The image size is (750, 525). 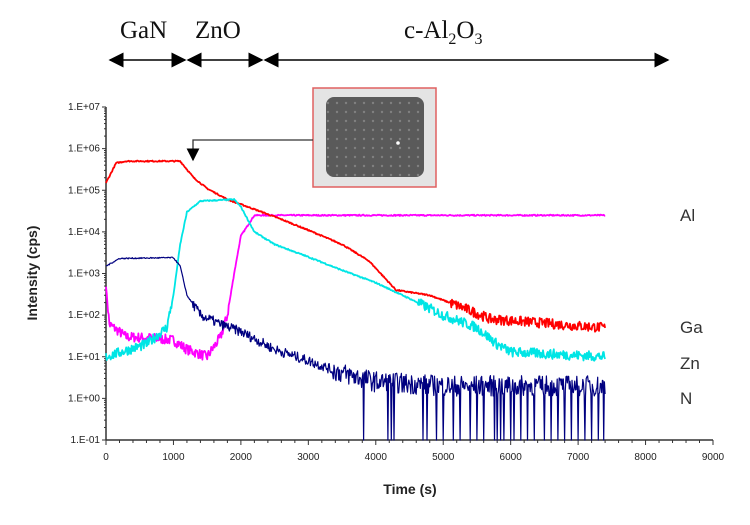 What do you see at coordinates (84, 357) in the screenshot?
I see `y-tick-label: 1.E+01` at bounding box center [84, 357].